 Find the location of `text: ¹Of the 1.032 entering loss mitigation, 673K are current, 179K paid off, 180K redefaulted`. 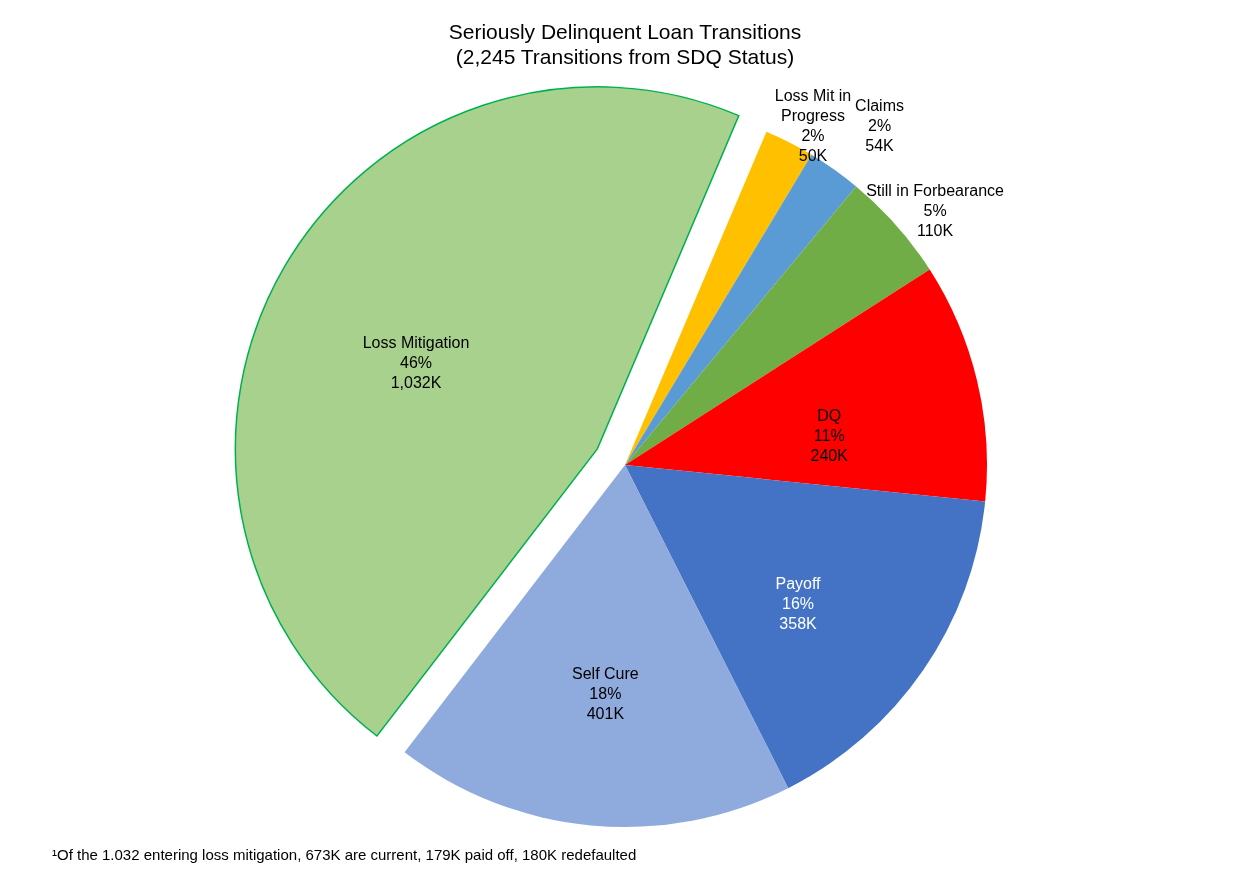

text: ¹Of the 1.032 entering loss mitigation, 673K are current, 179K paid off, 180K redefaulted is located at coordinates (344, 854).